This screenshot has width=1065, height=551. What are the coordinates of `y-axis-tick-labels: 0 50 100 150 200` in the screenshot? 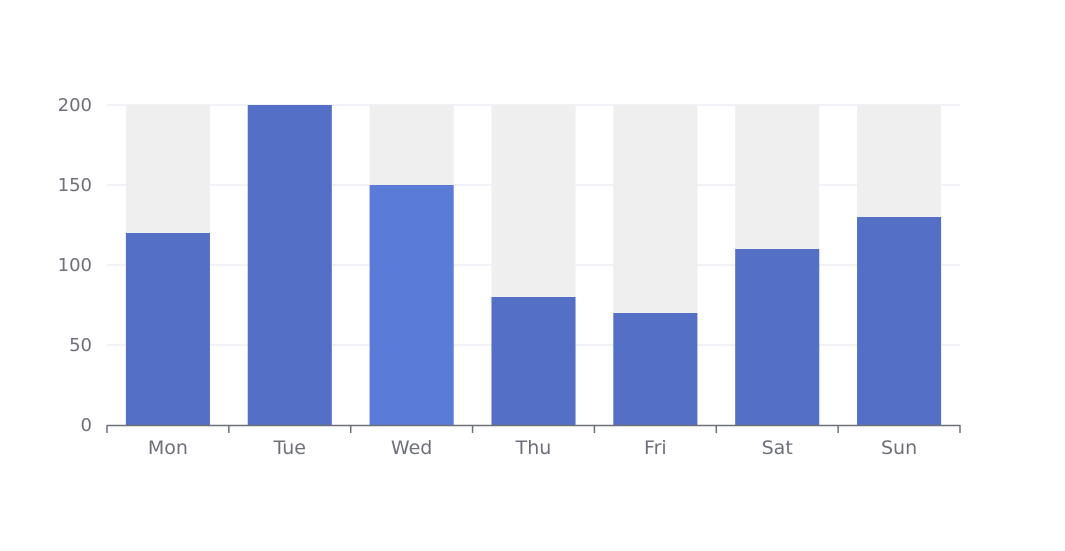 It's located at (75, 265).